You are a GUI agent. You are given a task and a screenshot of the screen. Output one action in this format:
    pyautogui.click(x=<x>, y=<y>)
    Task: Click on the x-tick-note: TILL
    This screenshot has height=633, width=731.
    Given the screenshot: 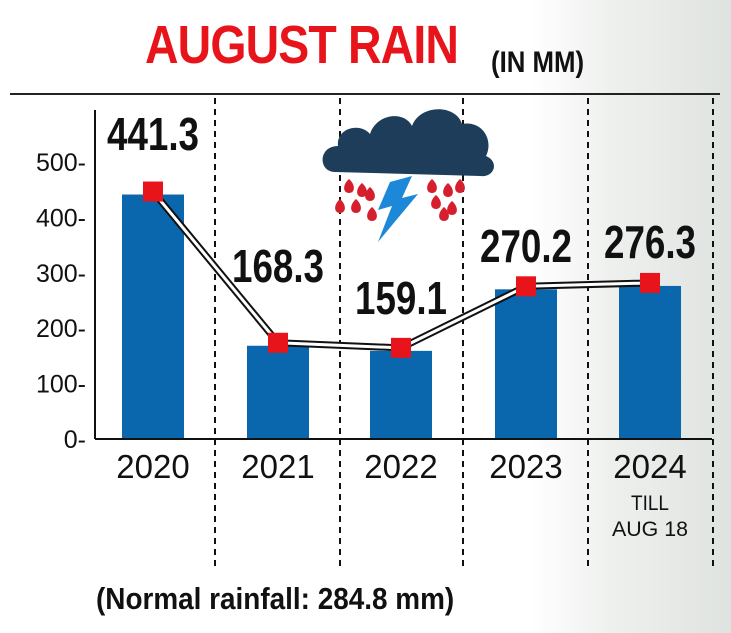 What is the action you would take?
    pyautogui.click(x=650, y=503)
    